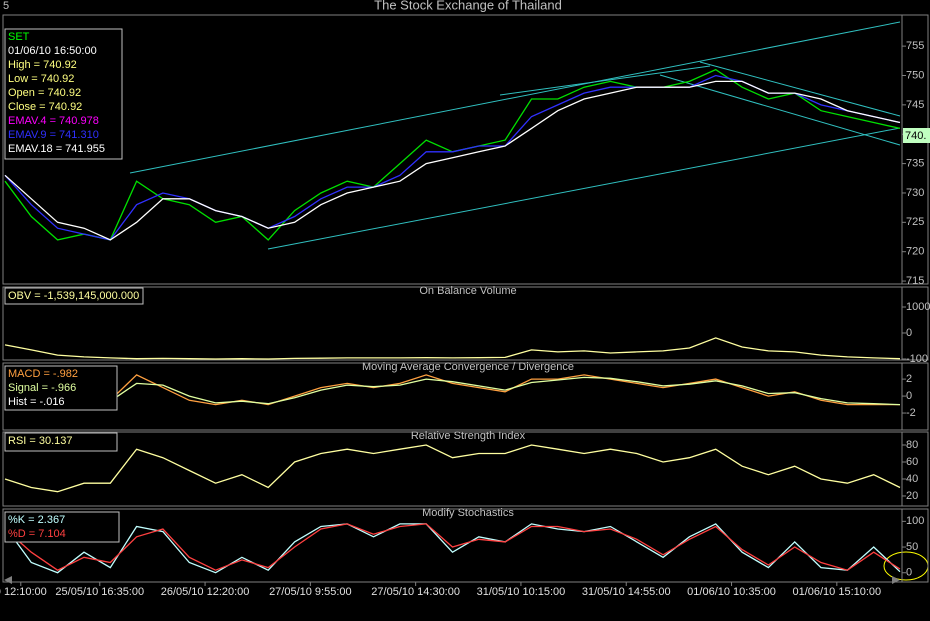 The height and width of the screenshot is (621, 930). I want to click on last-price-box, so click(916, 135).